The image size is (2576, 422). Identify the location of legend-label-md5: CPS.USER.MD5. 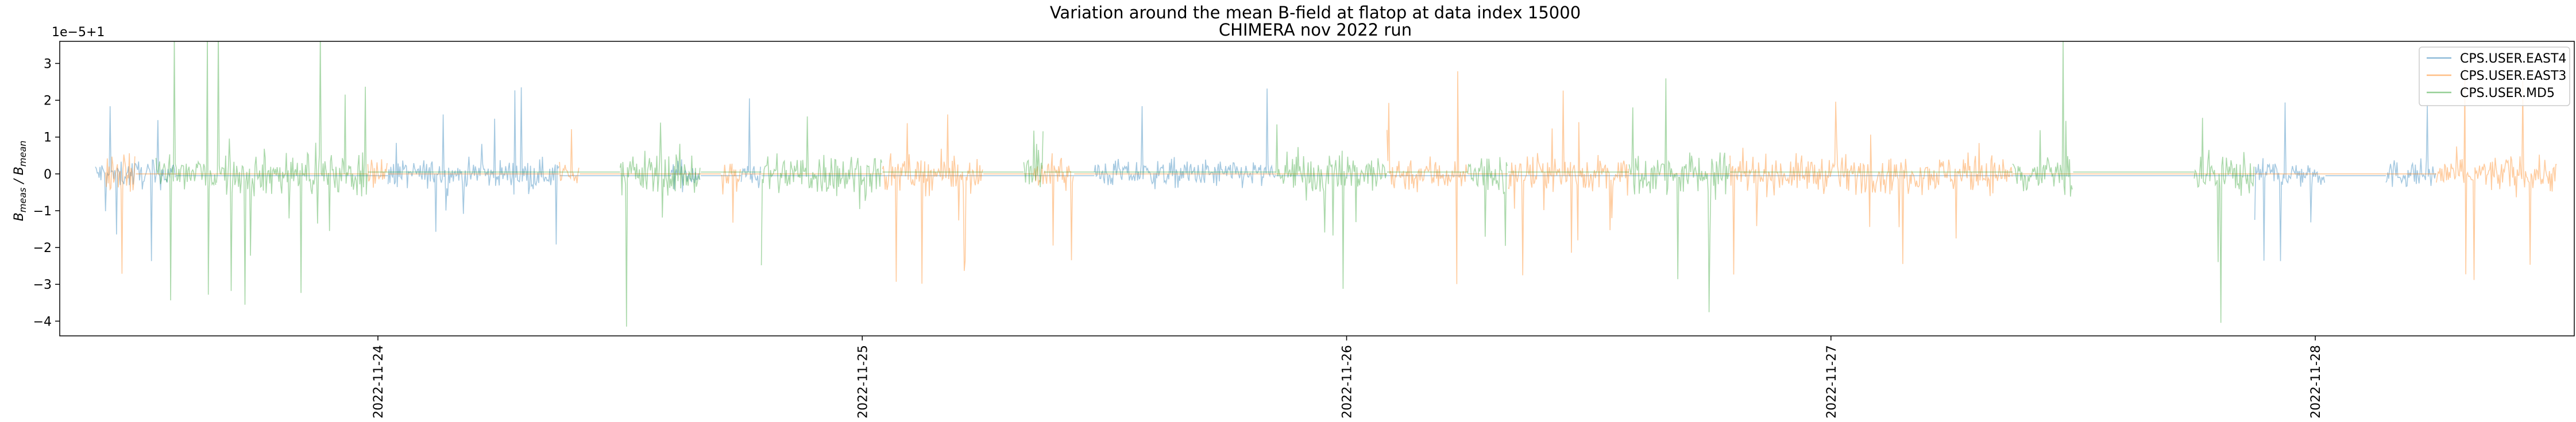
(2507, 93).